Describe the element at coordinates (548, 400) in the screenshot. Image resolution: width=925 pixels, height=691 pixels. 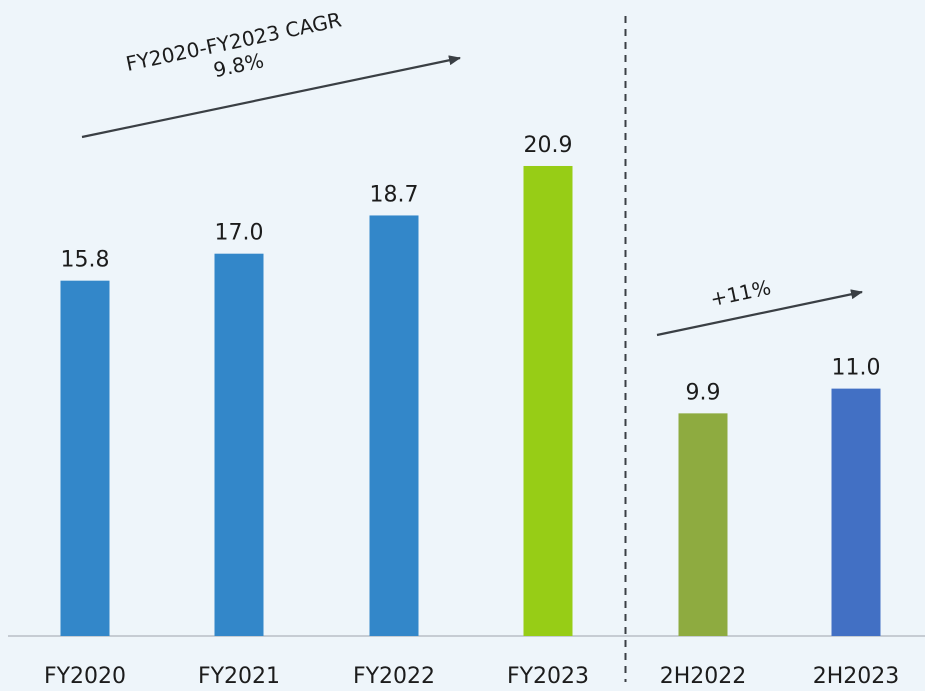
I see `bar-fy2023` at that location.